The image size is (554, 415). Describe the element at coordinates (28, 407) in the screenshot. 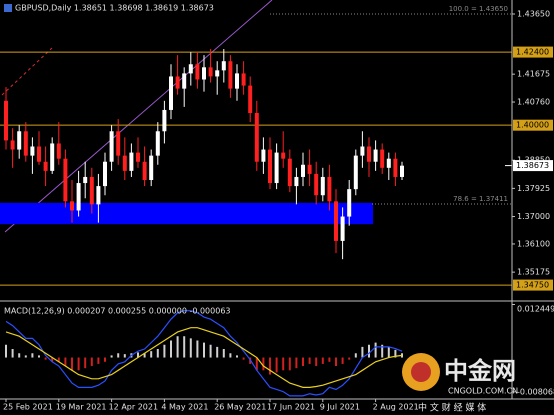

I see `x-tick-label: 25 Feb 2021` at that location.